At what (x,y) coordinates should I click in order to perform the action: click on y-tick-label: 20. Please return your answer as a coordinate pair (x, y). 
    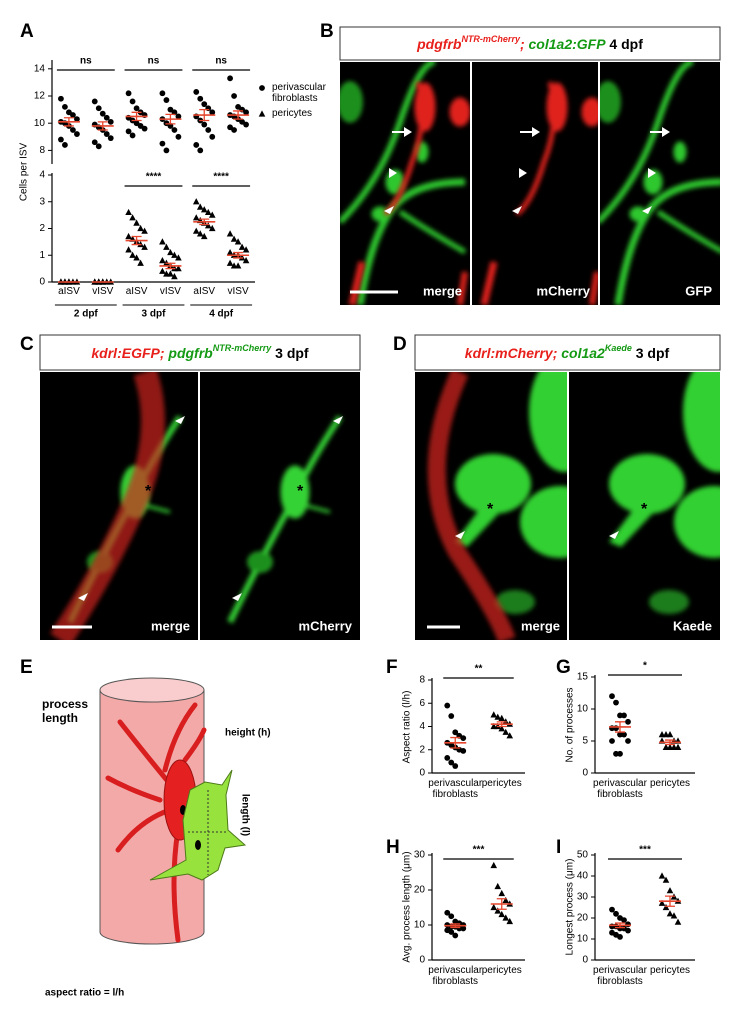
    Looking at the image, I should click on (583, 918).